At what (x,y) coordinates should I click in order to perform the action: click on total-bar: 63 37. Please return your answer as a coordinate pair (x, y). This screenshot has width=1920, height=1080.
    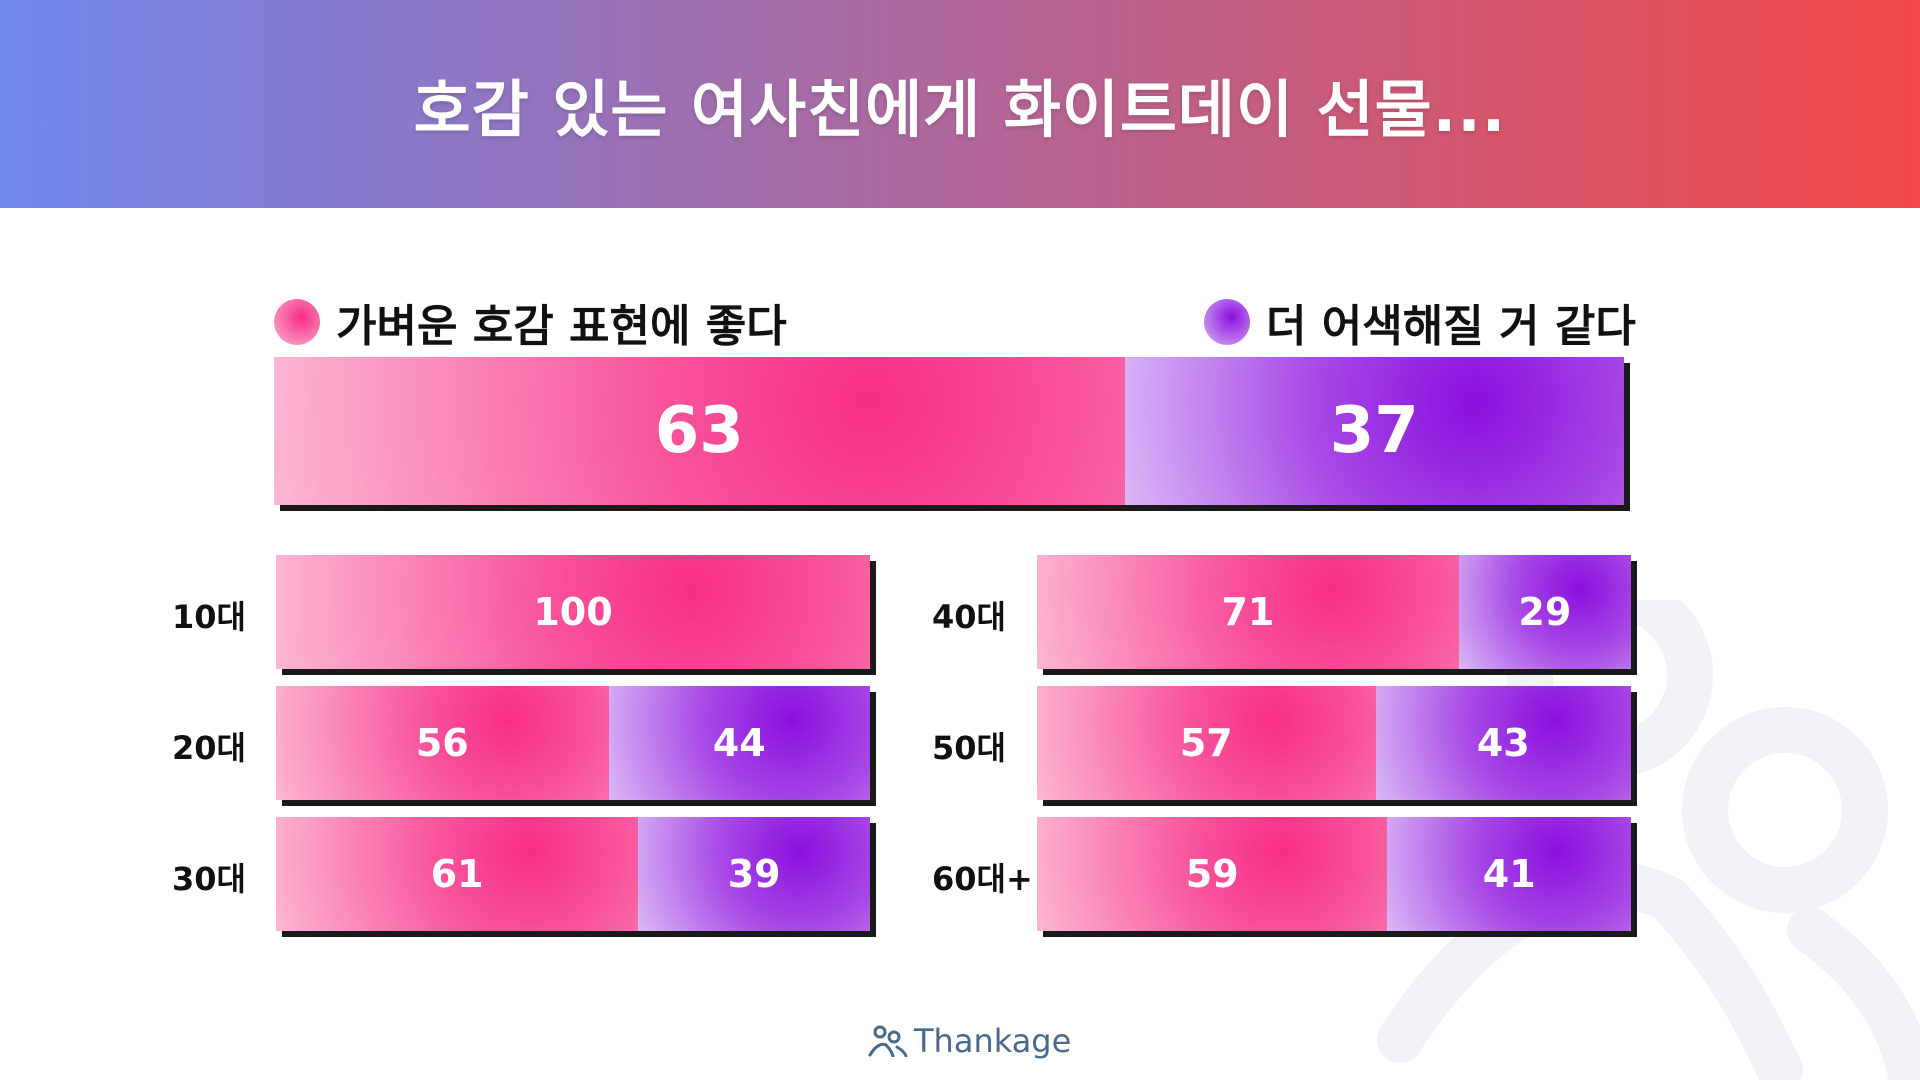
    Looking at the image, I should click on (949, 431).